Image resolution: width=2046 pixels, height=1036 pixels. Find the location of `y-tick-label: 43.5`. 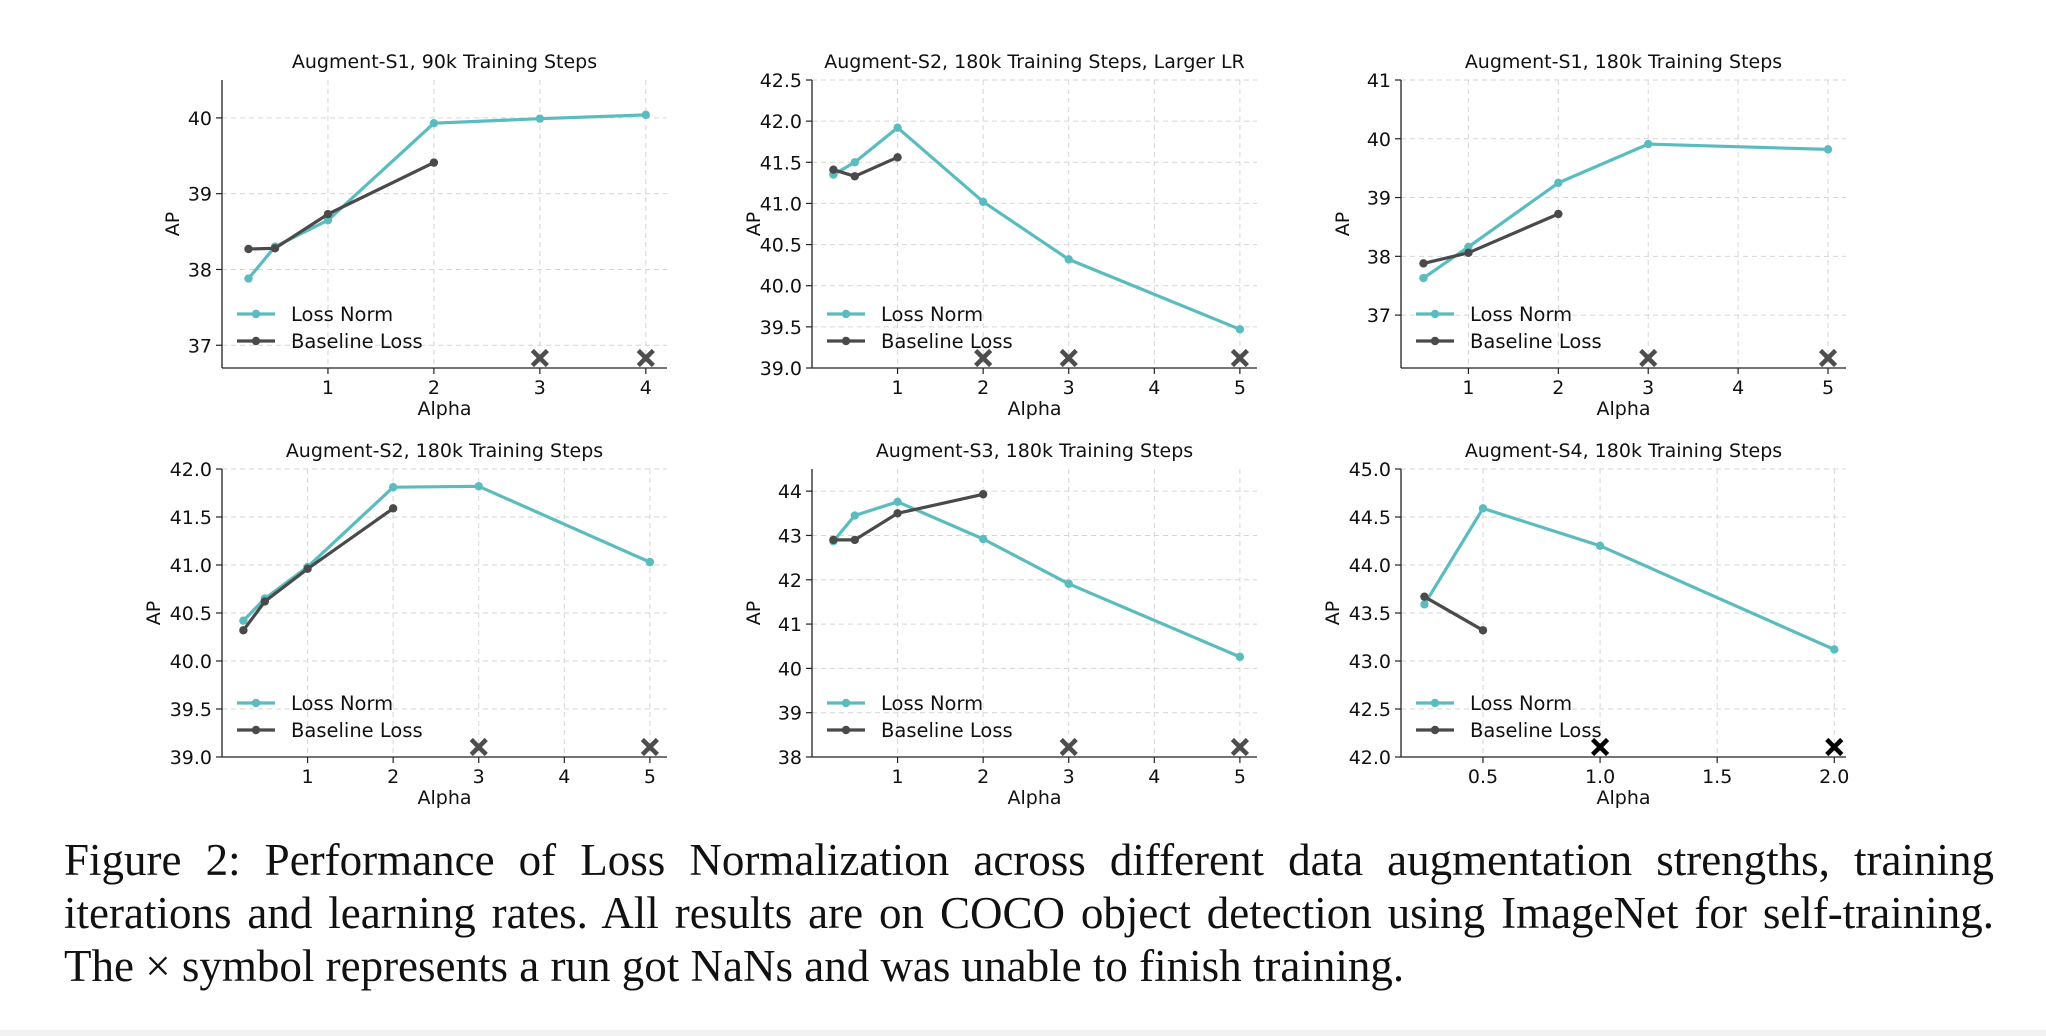

y-tick-label: 43.5 is located at coordinates (1370, 614).